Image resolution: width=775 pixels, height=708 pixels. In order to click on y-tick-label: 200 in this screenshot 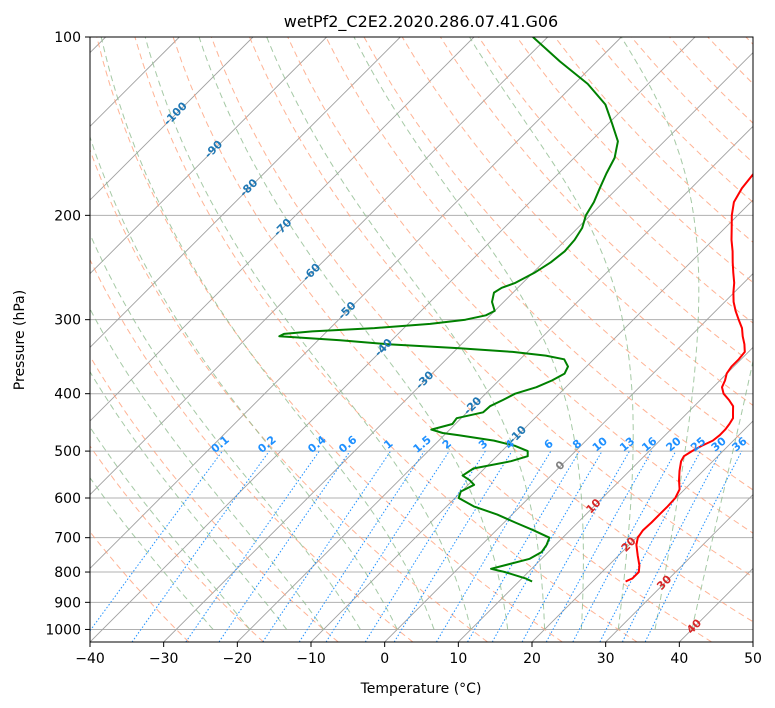, I will do `click(67, 216)`.